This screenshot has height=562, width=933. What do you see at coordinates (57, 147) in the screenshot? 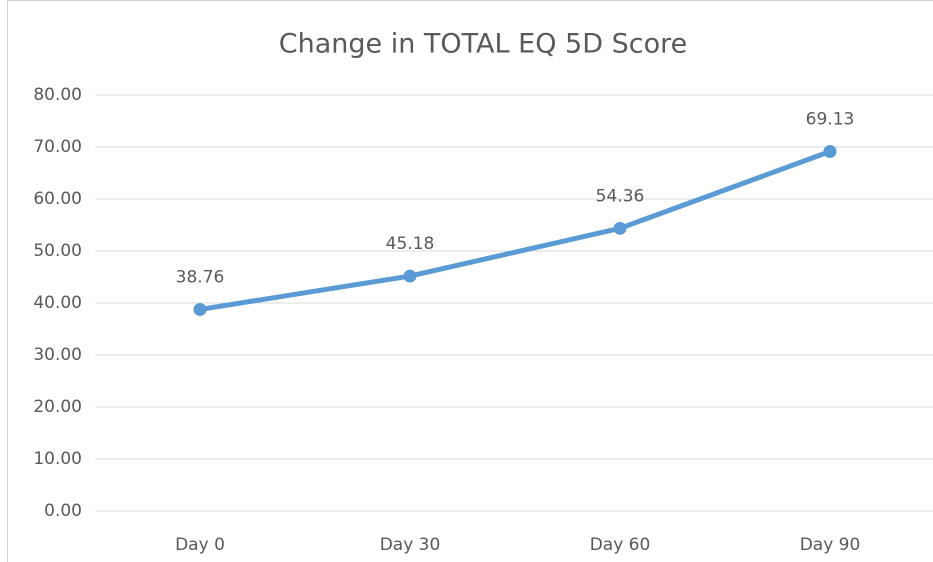
I see `y-tick-label: 70.00` at bounding box center [57, 147].